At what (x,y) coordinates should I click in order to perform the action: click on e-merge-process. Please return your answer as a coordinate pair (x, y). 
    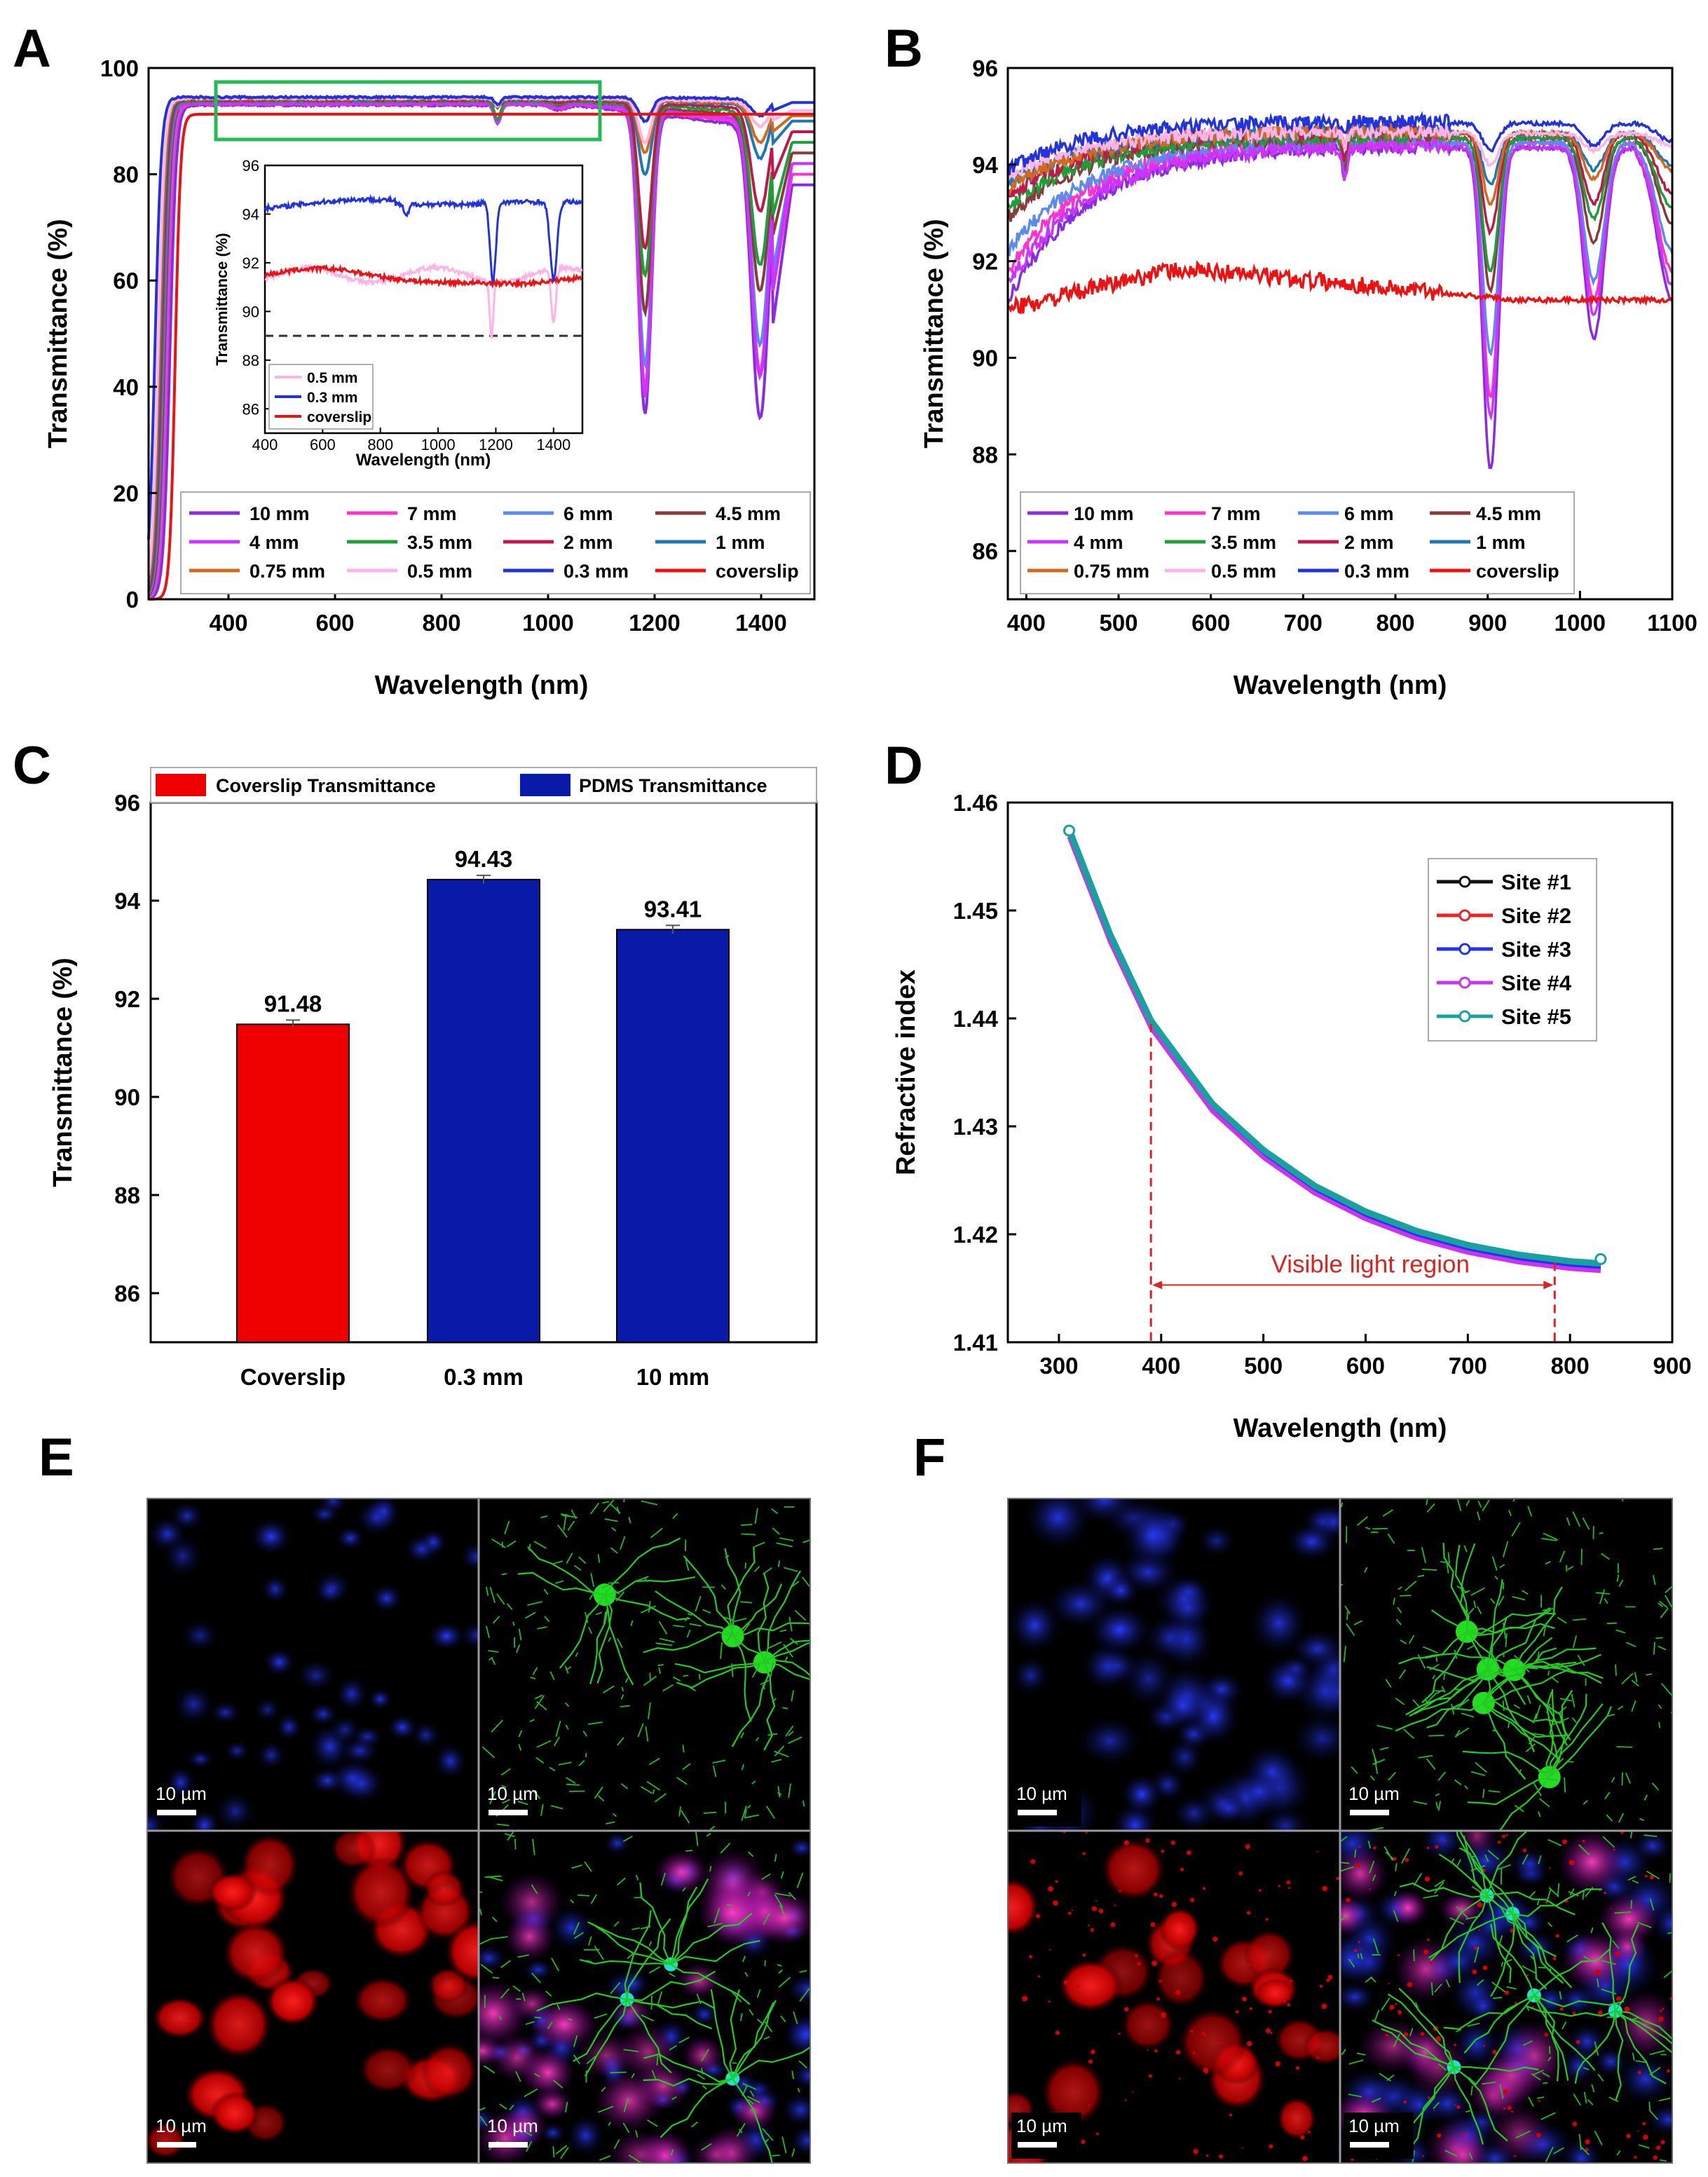
    Looking at the image, I should click on (754, 2040).